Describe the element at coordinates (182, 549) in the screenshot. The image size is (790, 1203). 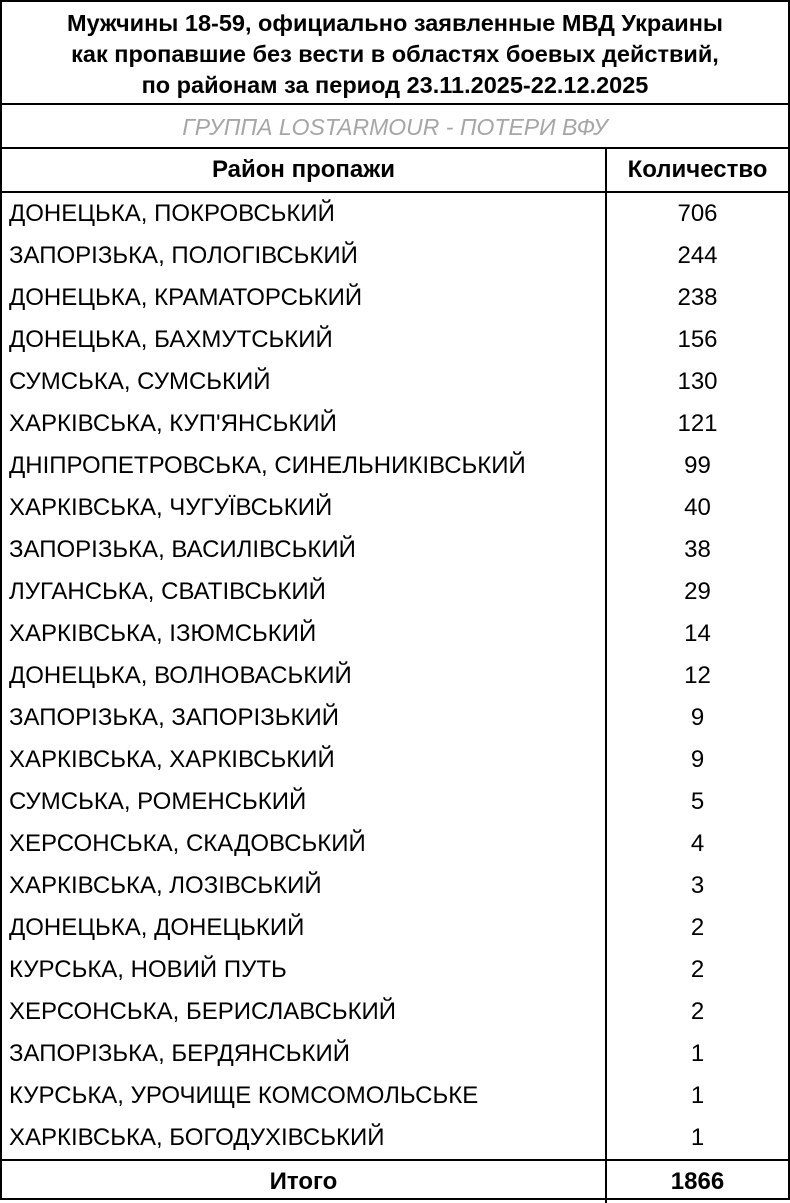
I see `district-cell: ЗАПОРІЗЬКА, ВАСИЛІВСЬКИЙ` at that location.